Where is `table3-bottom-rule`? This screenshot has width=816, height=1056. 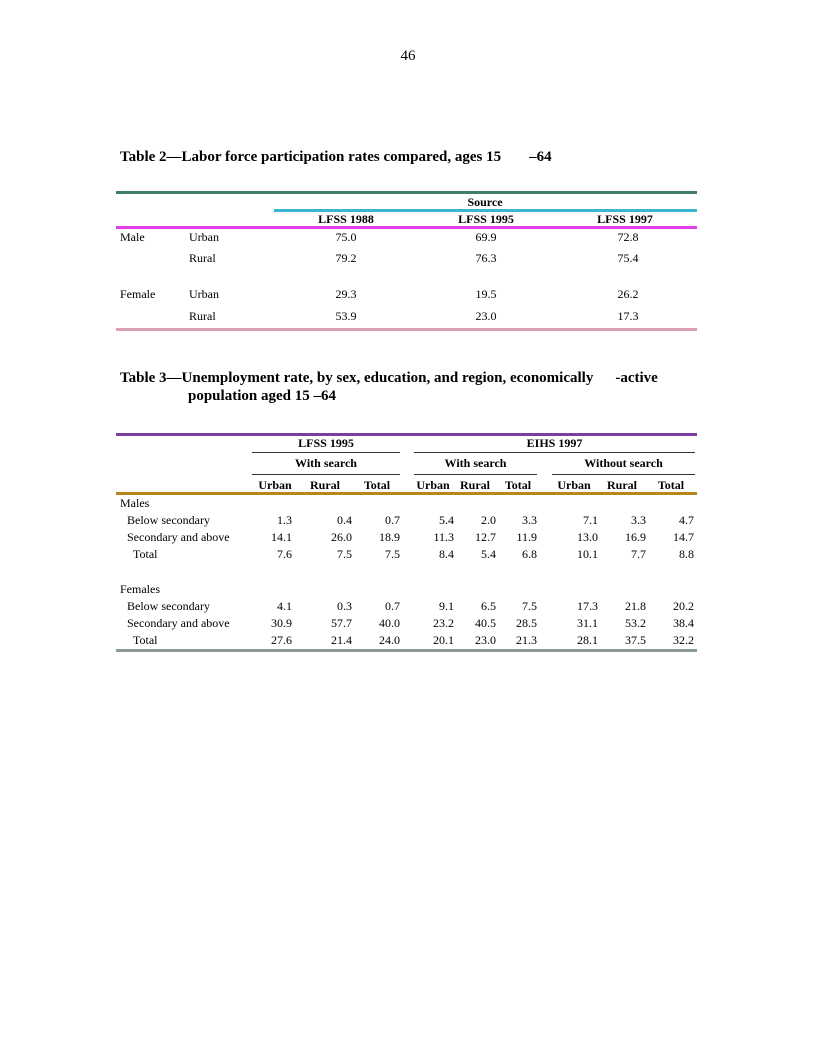
table3-bottom-rule is located at coordinates (406, 650).